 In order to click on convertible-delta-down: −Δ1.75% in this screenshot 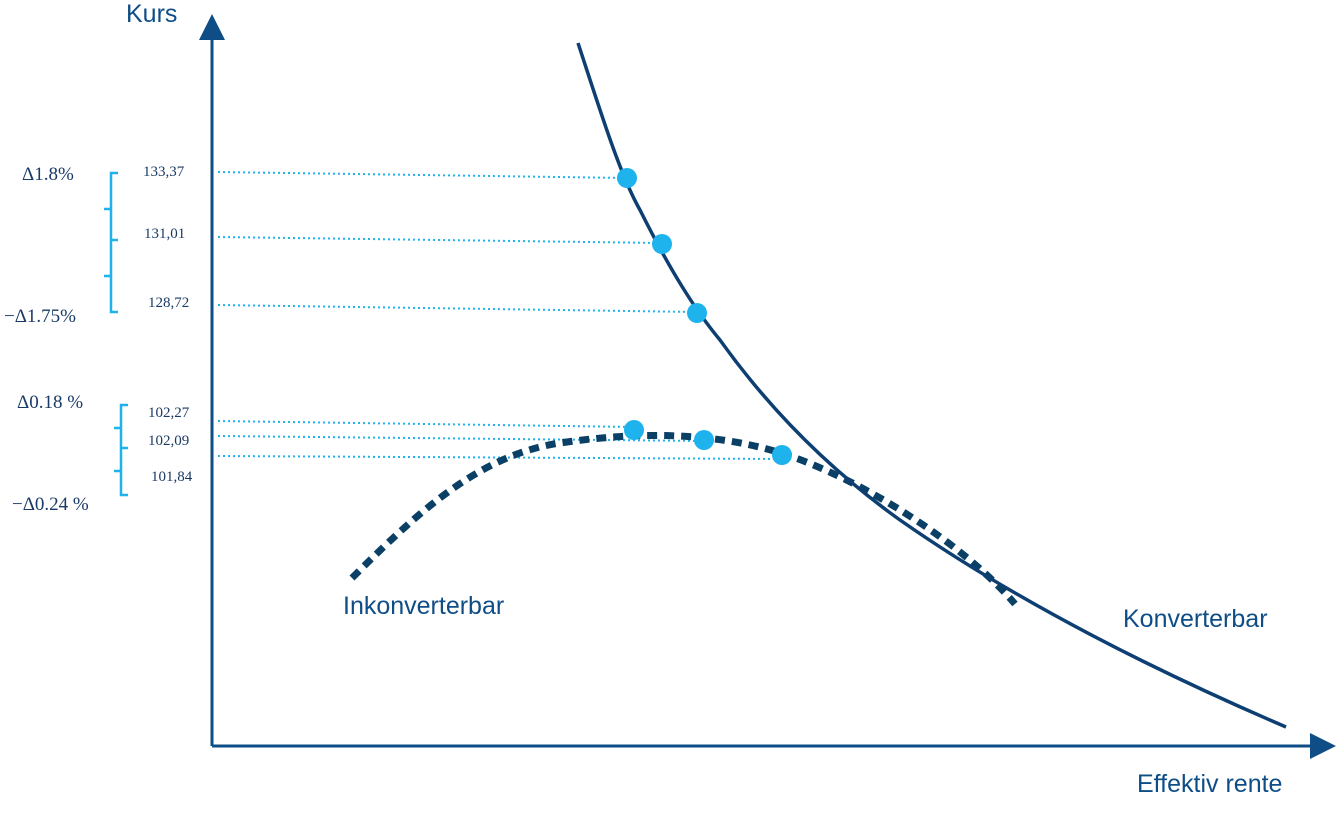, I will do `click(40, 316)`.